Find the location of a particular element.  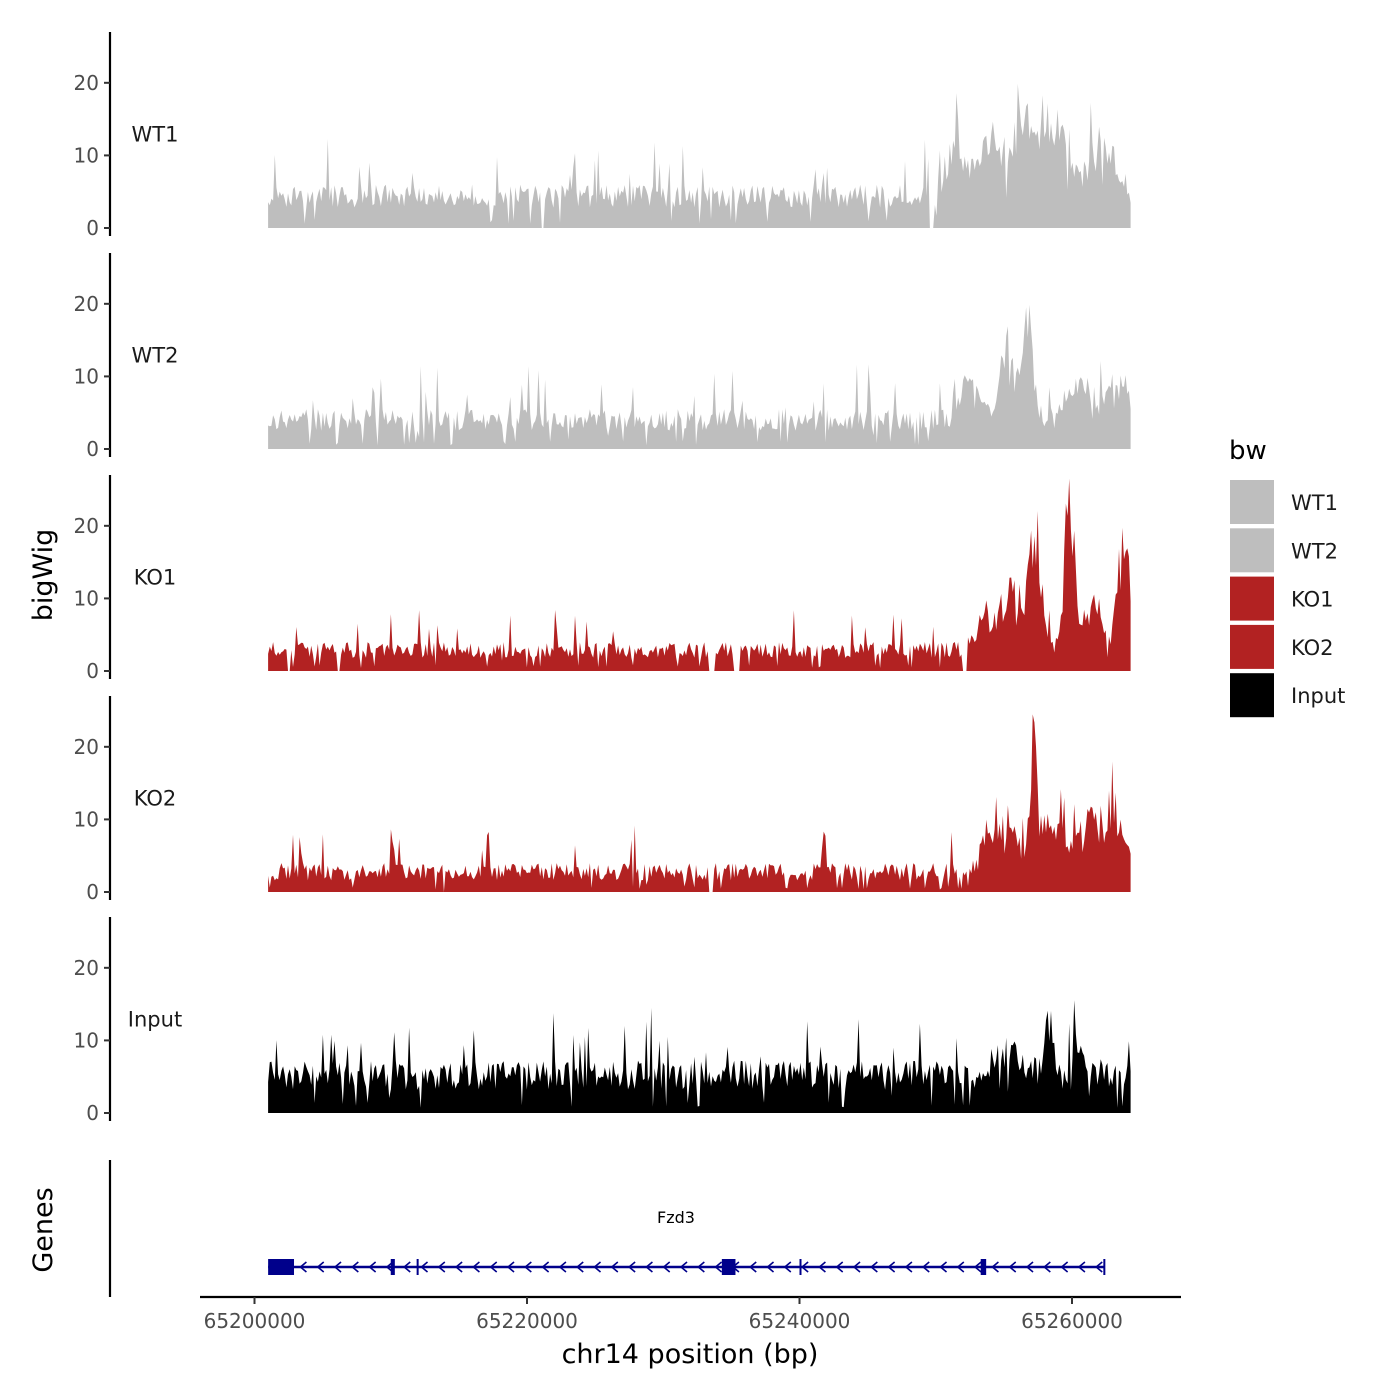

genes-axis-title: Genes is located at coordinates (43, 1229).